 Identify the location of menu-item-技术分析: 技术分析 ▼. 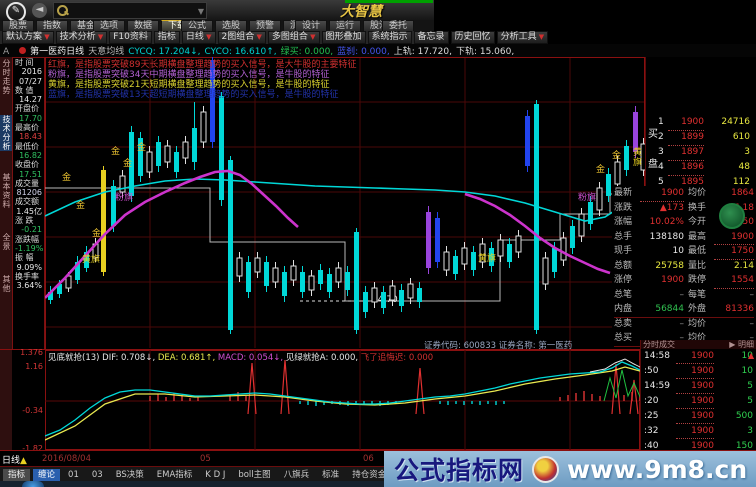
(81, 37).